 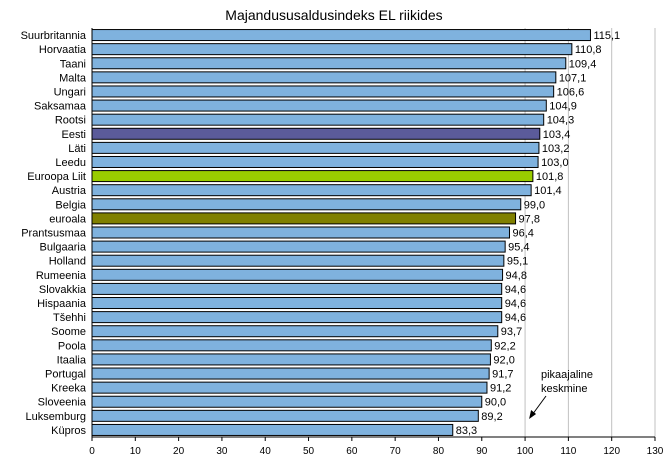 What do you see at coordinates (518, 248) in the screenshot?
I see `value-label: 95,4` at bounding box center [518, 248].